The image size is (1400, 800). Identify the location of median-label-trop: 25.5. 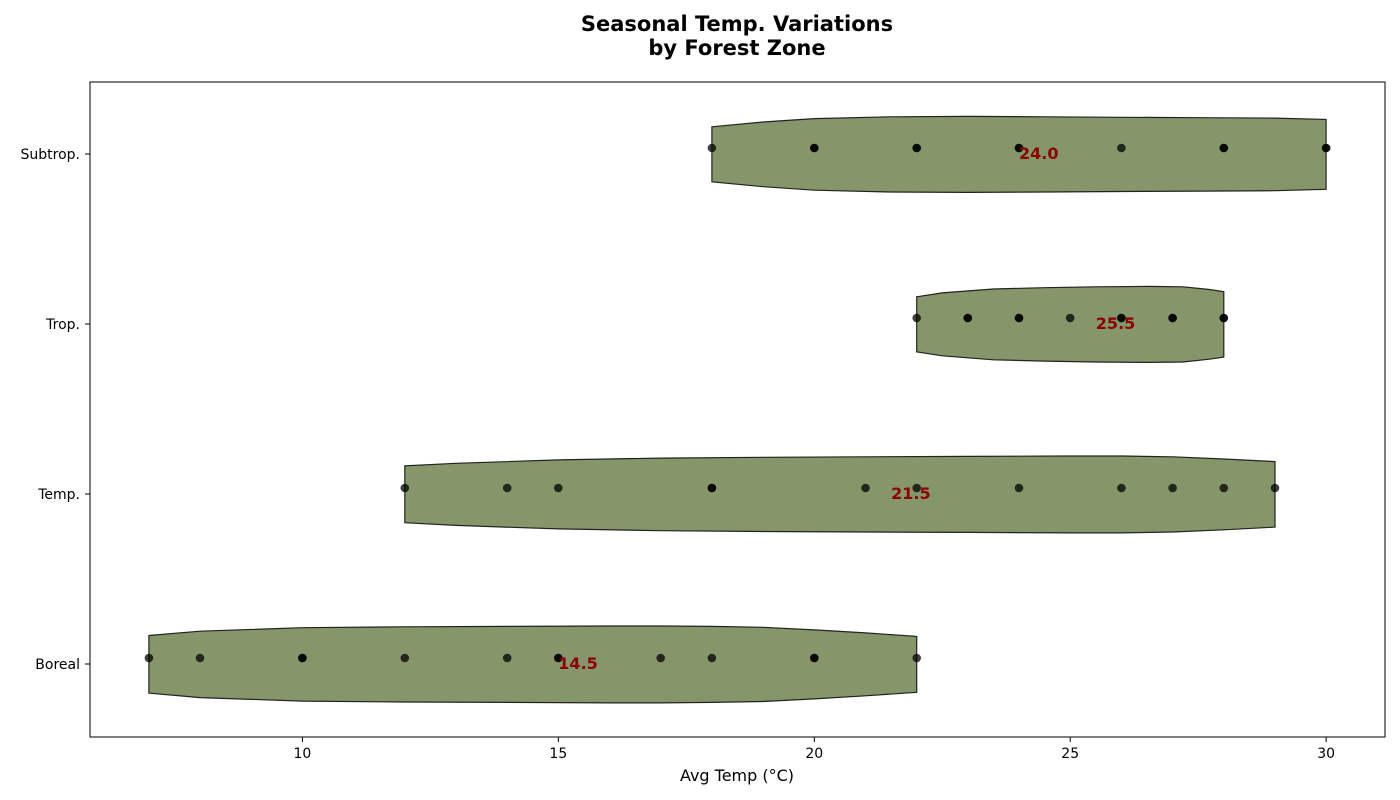
(1115, 323).